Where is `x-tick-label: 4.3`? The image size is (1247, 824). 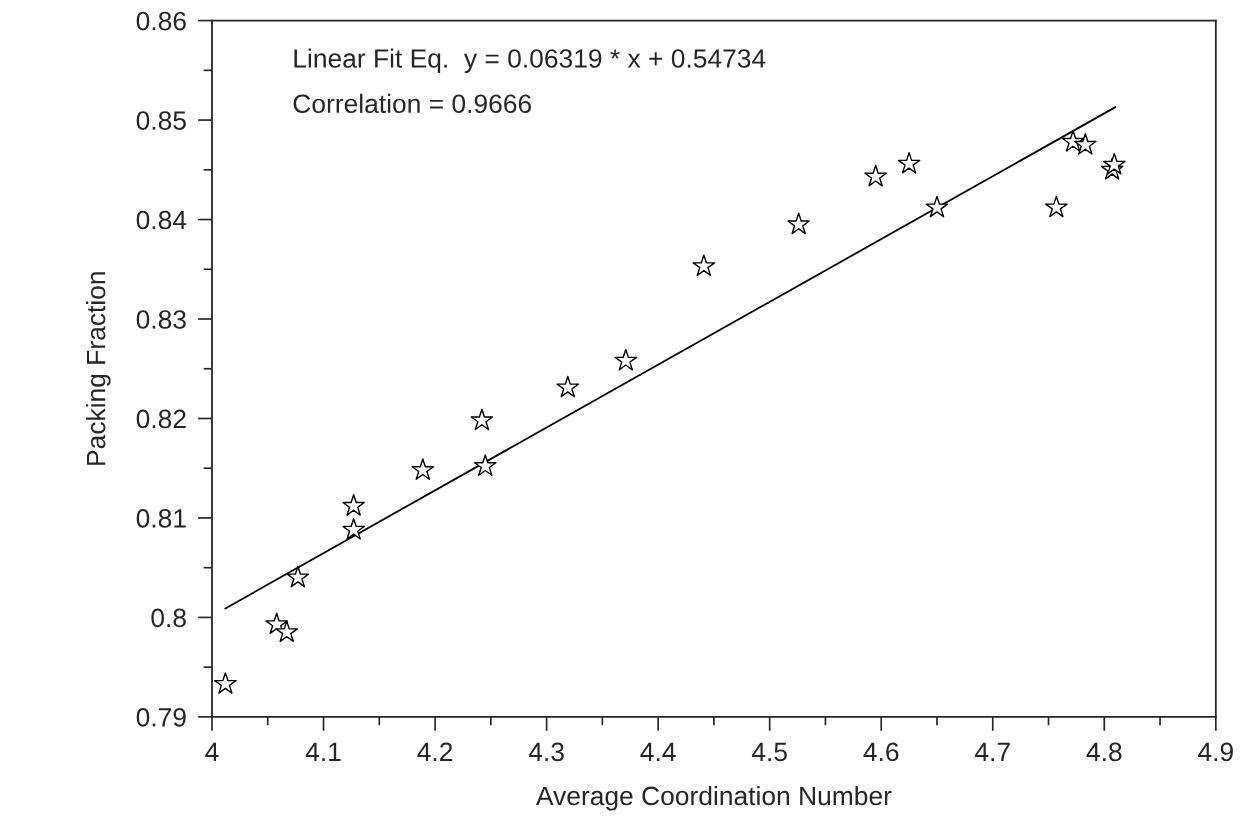 x-tick-label: 4.3 is located at coordinates (546, 752).